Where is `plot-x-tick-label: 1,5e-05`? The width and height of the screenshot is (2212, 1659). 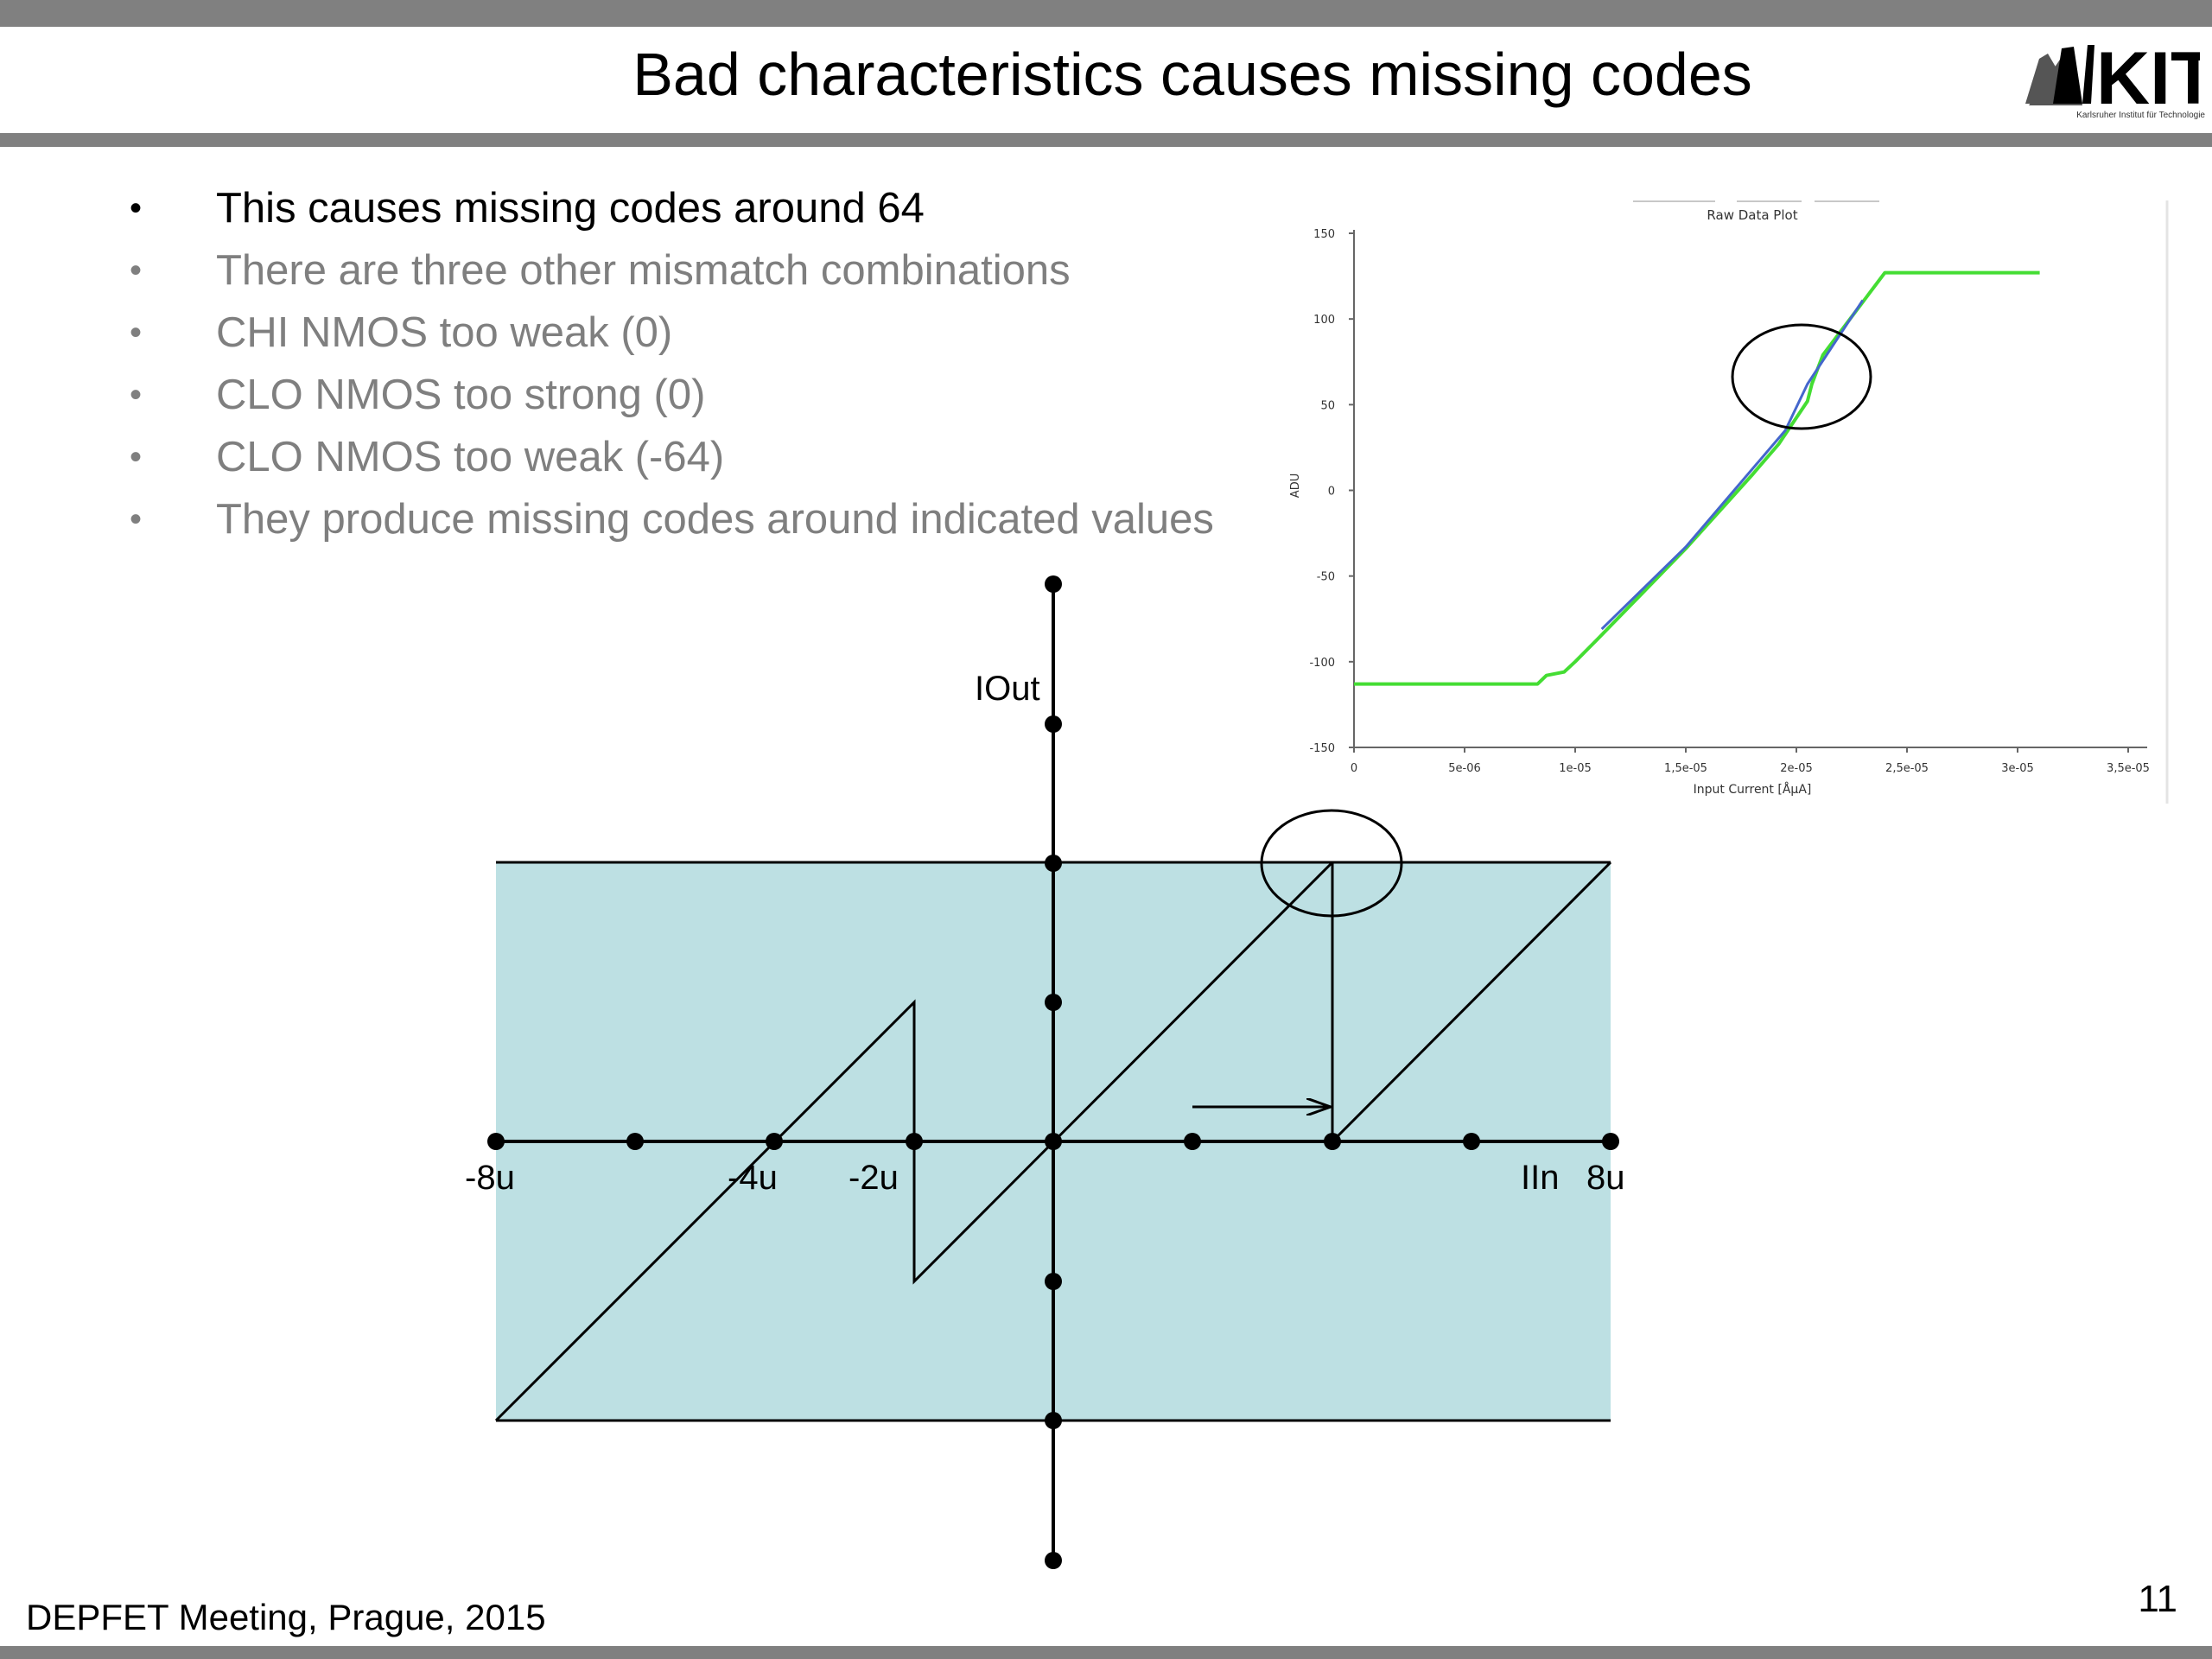 plot-x-tick-label: 1,5e-05 is located at coordinates (1685, 768).